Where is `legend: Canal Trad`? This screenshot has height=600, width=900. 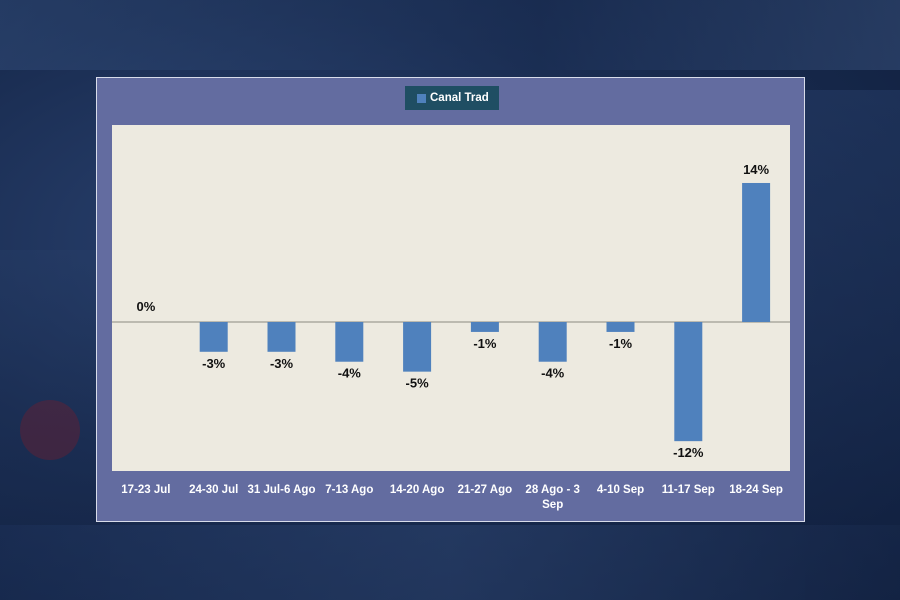 legend: Canal Trad is located at coordinates (452, 98).